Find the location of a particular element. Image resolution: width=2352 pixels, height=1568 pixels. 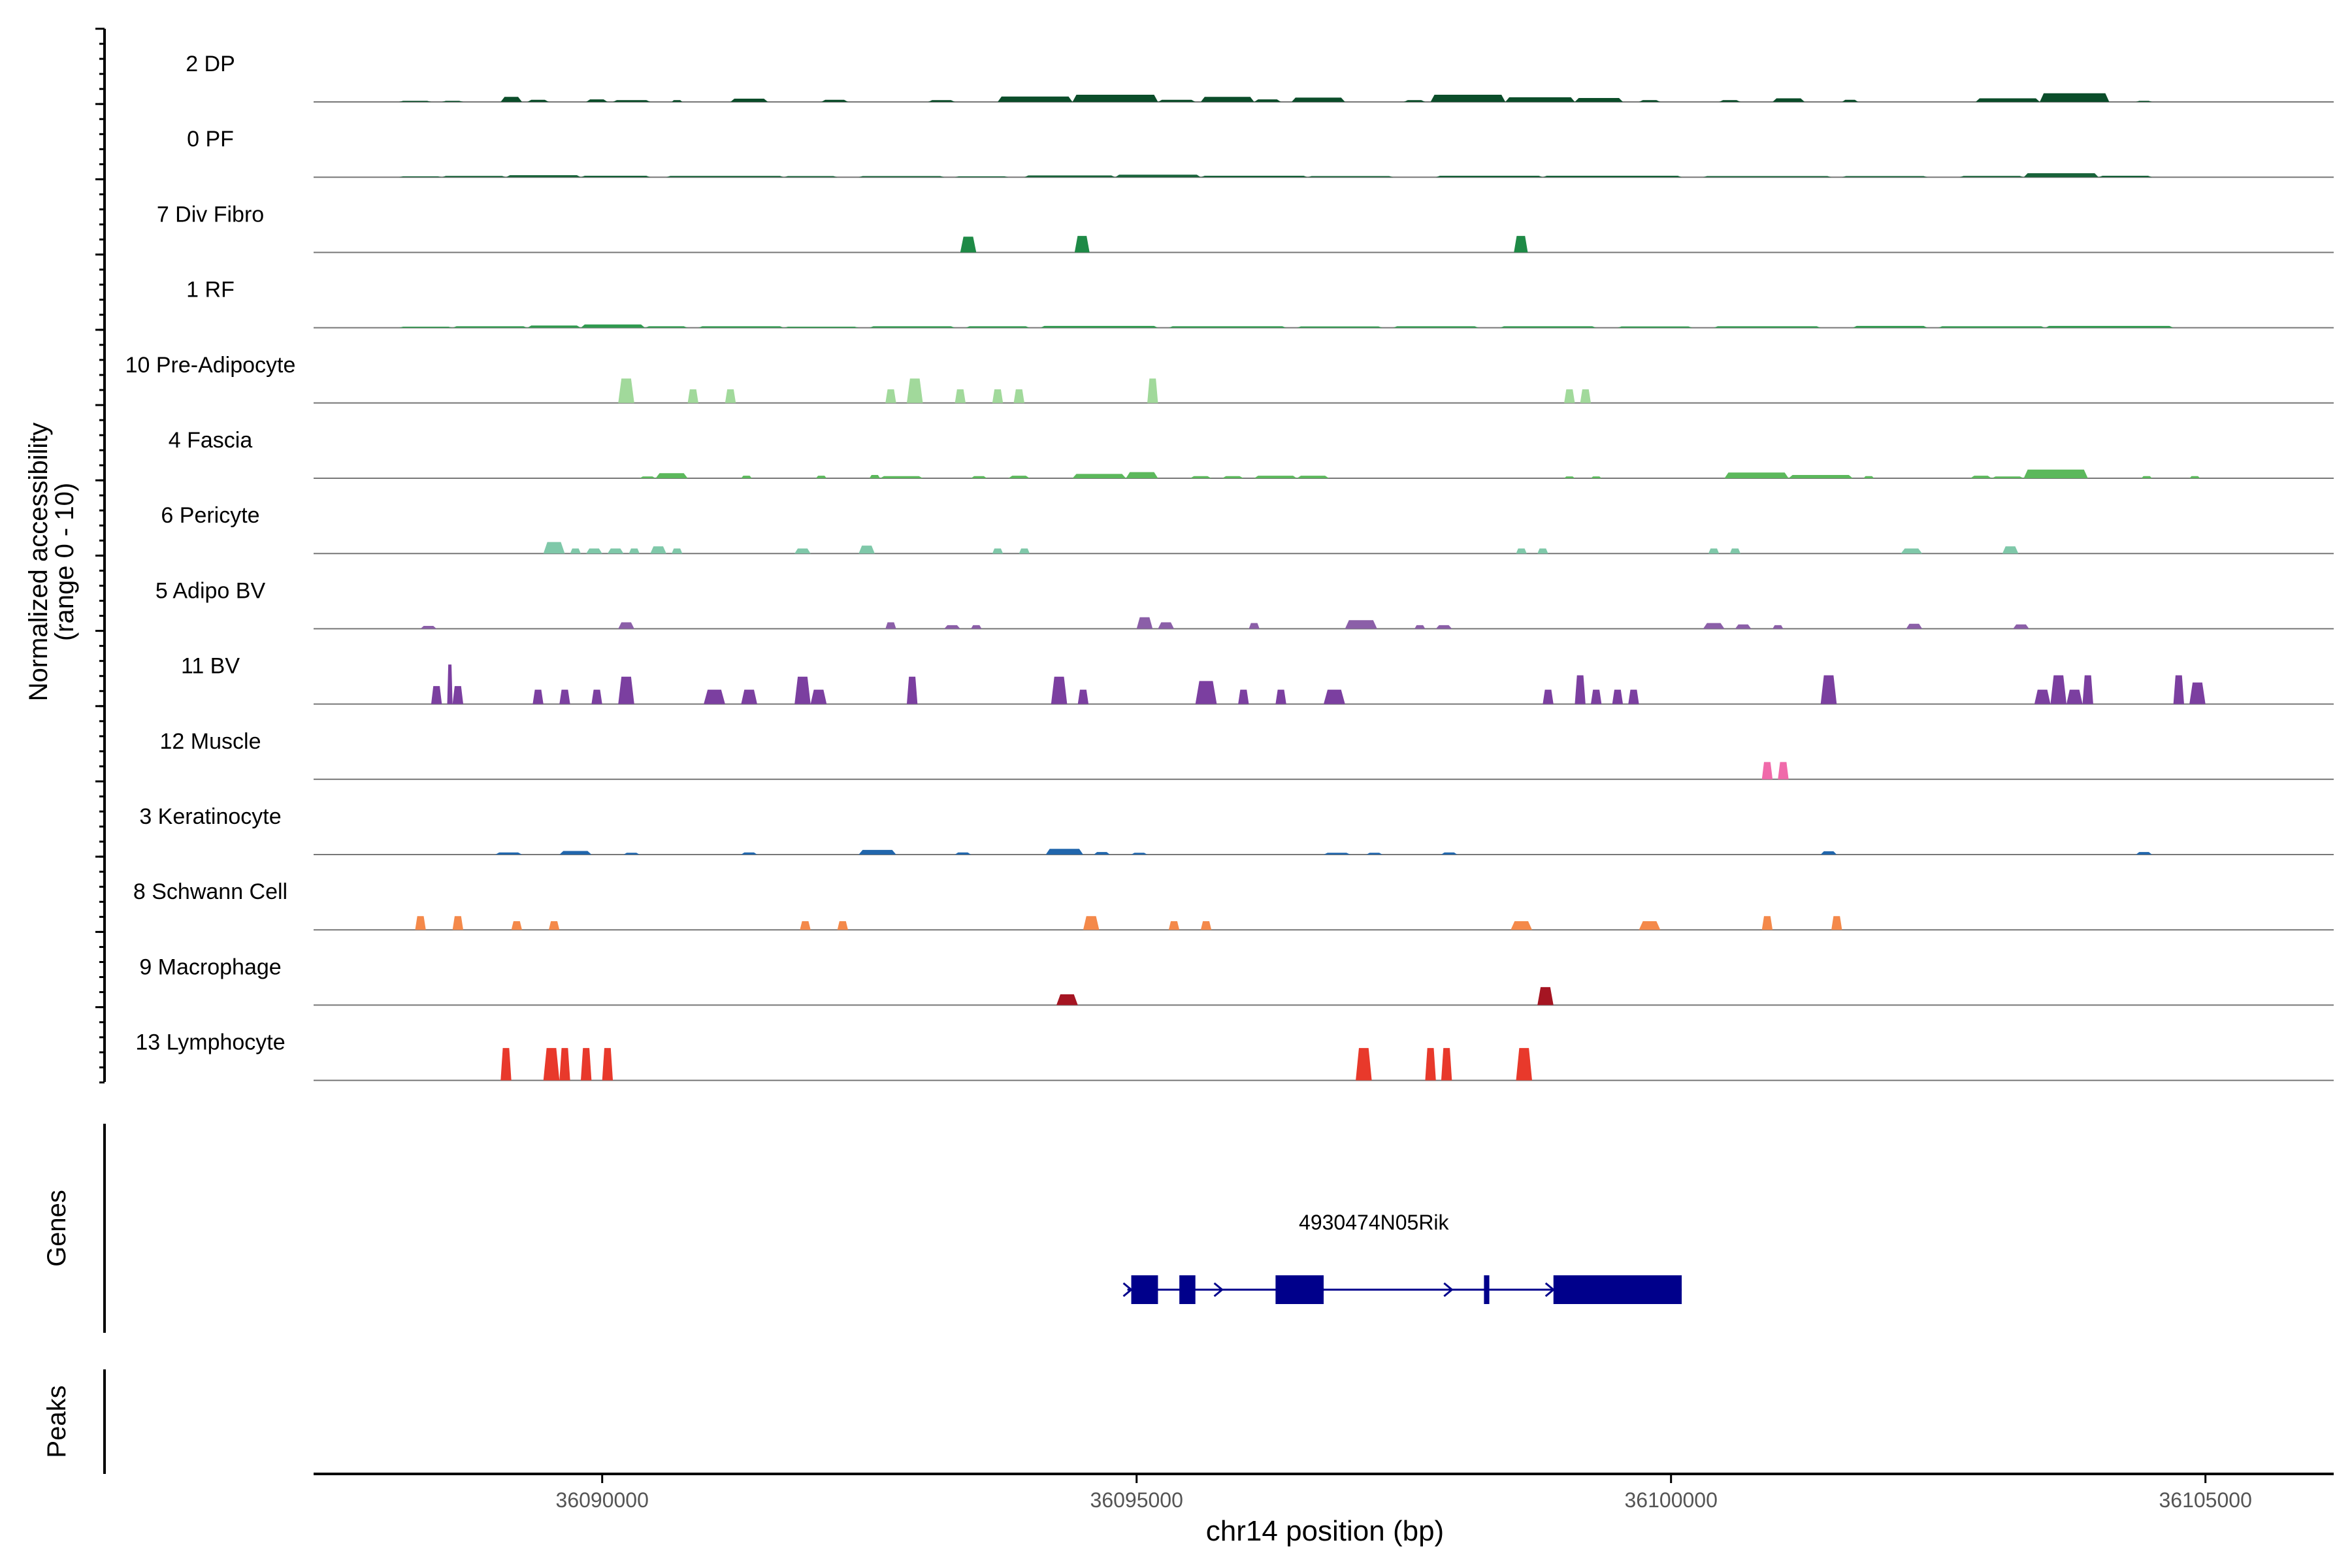

track-12-muscle: 12 Muscle is located at coordinates (1214, 744).